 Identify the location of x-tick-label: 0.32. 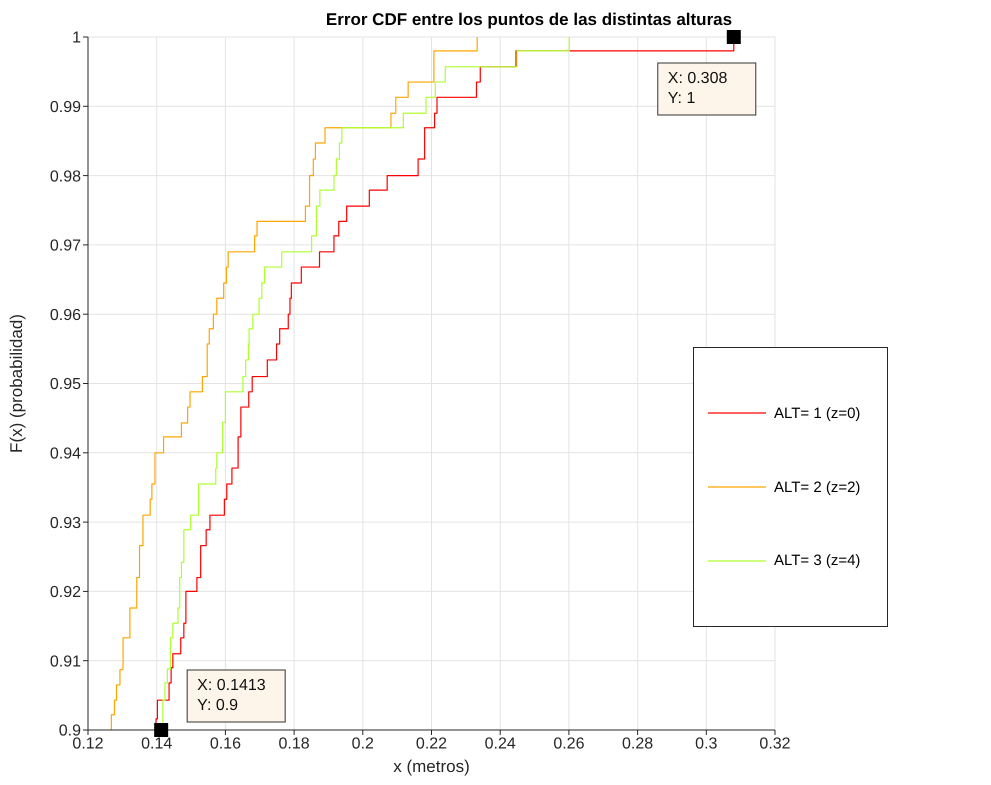
(775, 743).